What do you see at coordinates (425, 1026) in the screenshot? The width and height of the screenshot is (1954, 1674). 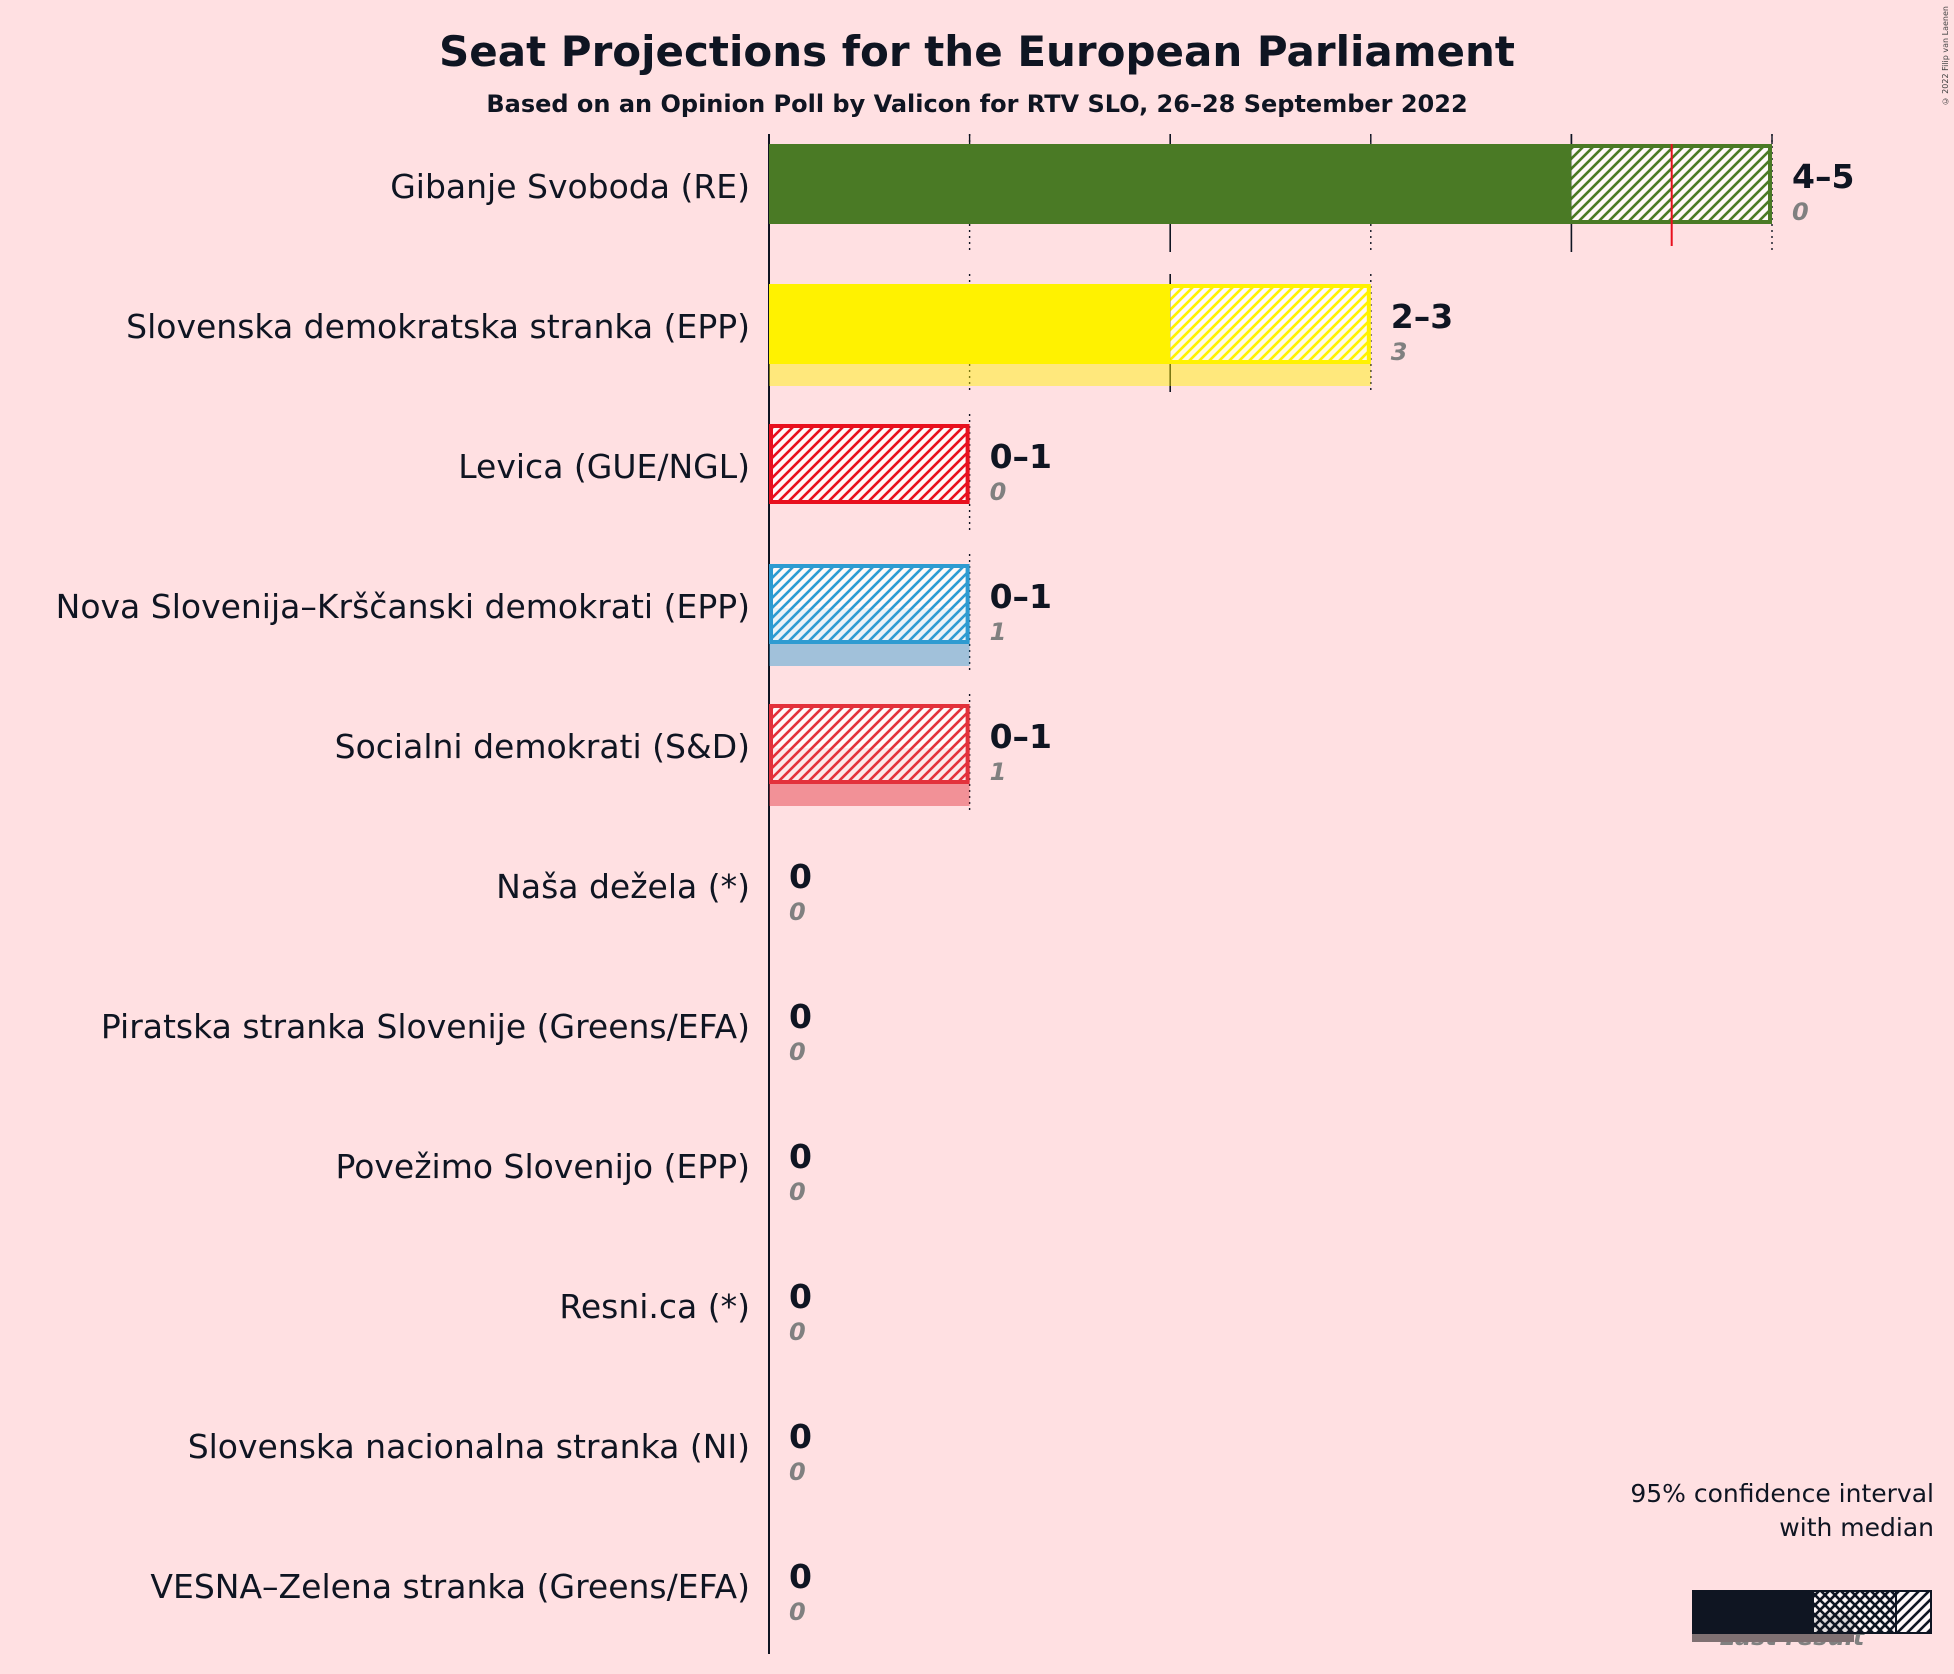 I see `party-label-6: Piratska stranka Slovenije (Greens/EFA)` at bounding box center [425, 1026].